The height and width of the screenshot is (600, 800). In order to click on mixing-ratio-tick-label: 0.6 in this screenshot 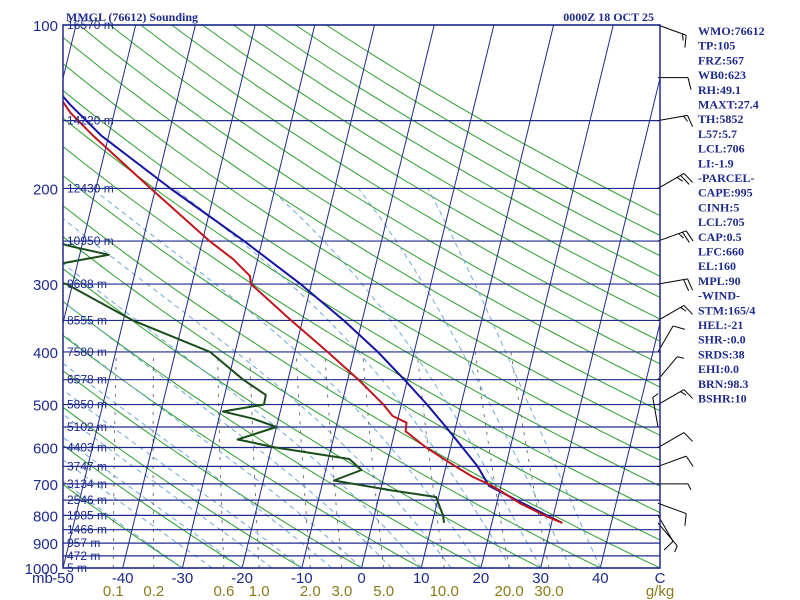, I will do `click(223, 591)`.